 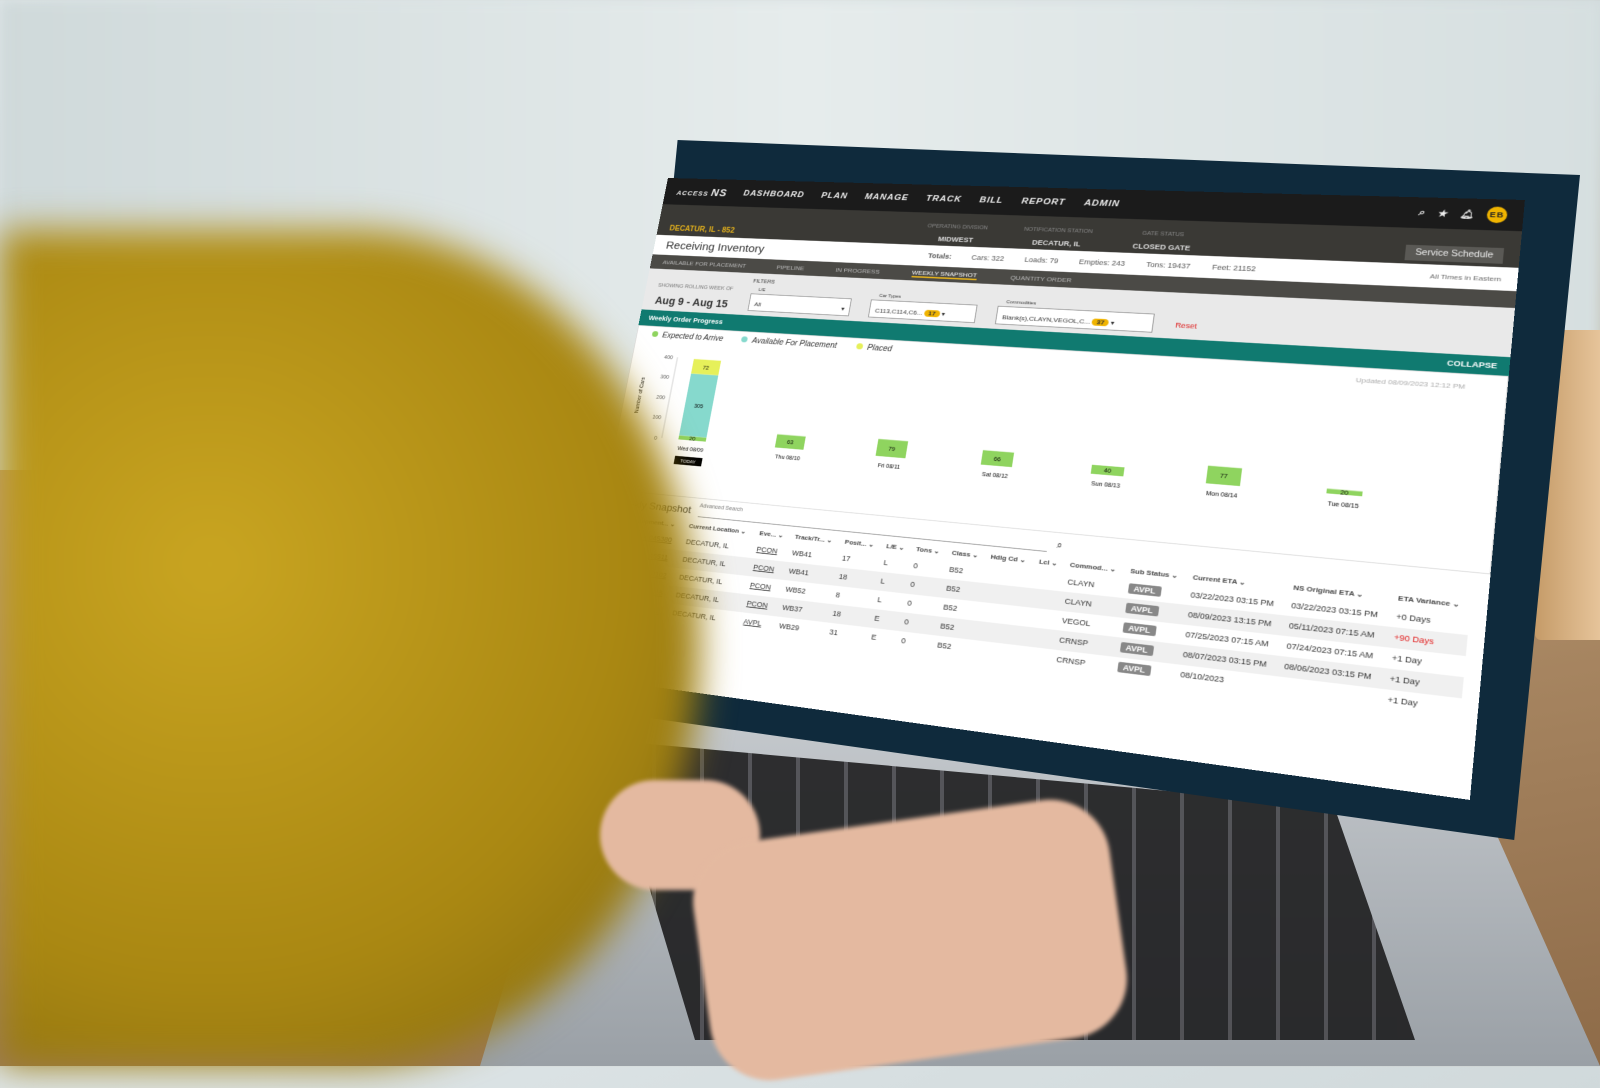 I want to click on car-types-count: 17, so click(x=932, y=313).